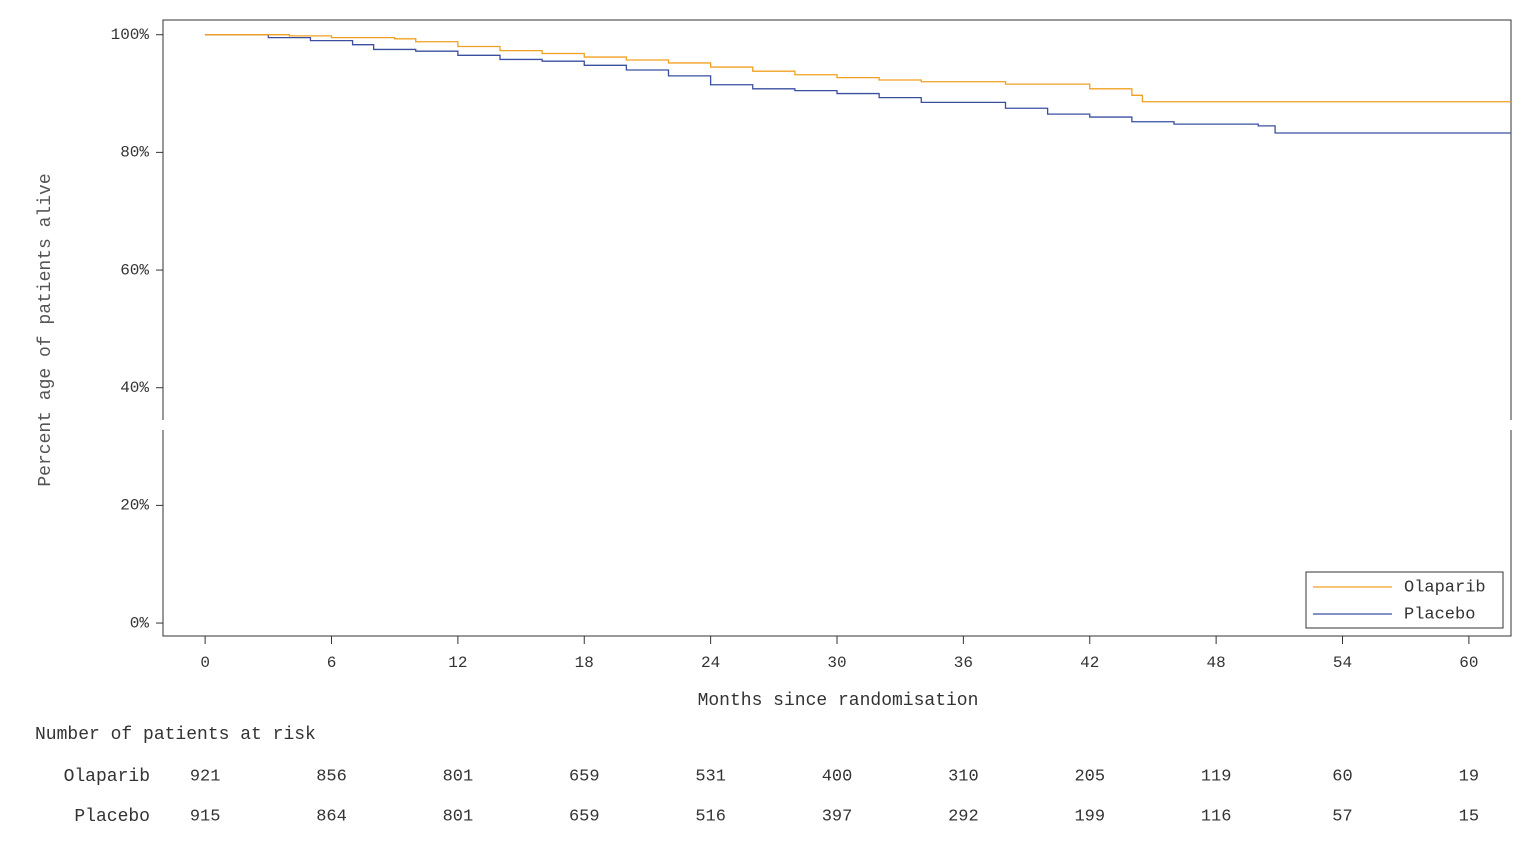 The height and width of the screenshot is (856, 1530). What do you see at coordinates (963, 816) in the screenshot?
I see `risk-count: 292` at bounding box center [963, 816].